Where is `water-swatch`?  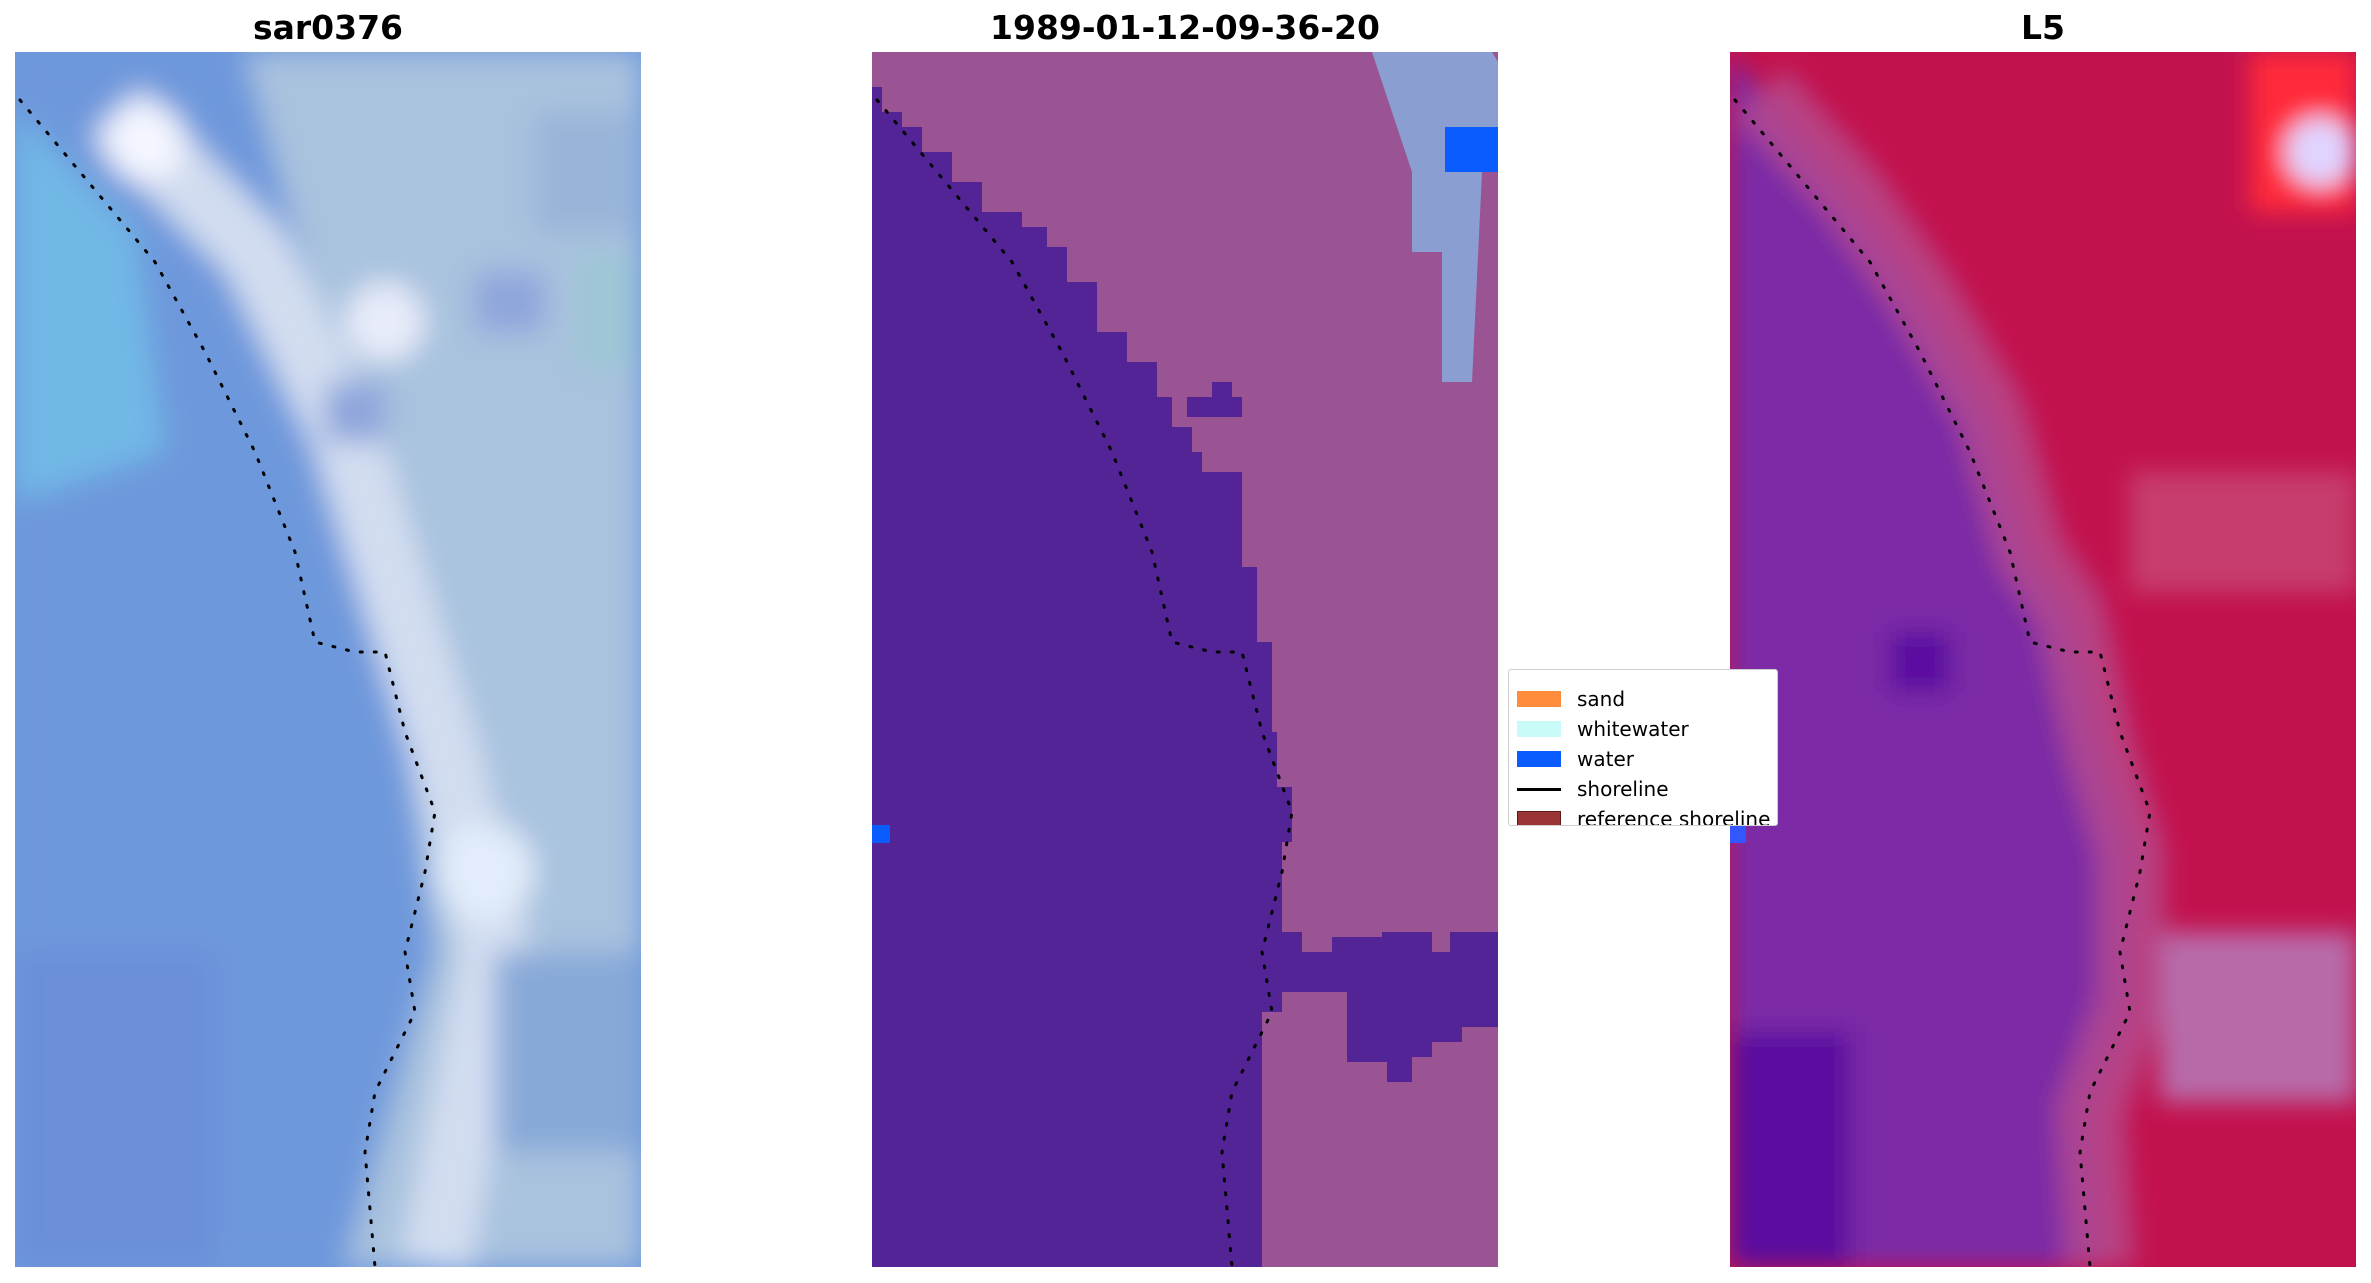 water-swatch is located at coordinates (1539, 759).